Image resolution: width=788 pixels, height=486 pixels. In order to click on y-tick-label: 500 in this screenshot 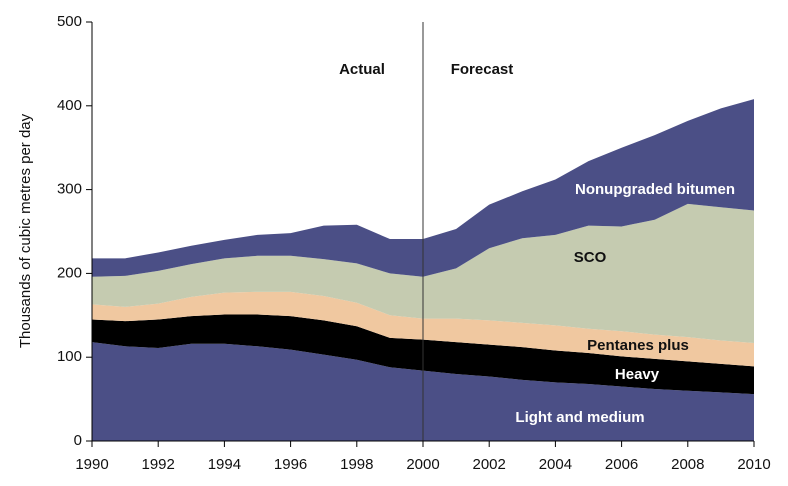, I will do `click(69, 21)`.